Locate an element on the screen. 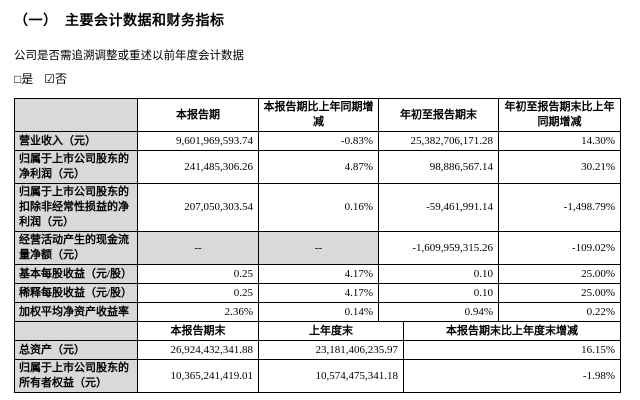 The width and height of the screenshot is (640, 400). table-row: 基本每股收益（元/股） 0.25 4.17% 0.10 25.00% is located at coordinates (317, 274).